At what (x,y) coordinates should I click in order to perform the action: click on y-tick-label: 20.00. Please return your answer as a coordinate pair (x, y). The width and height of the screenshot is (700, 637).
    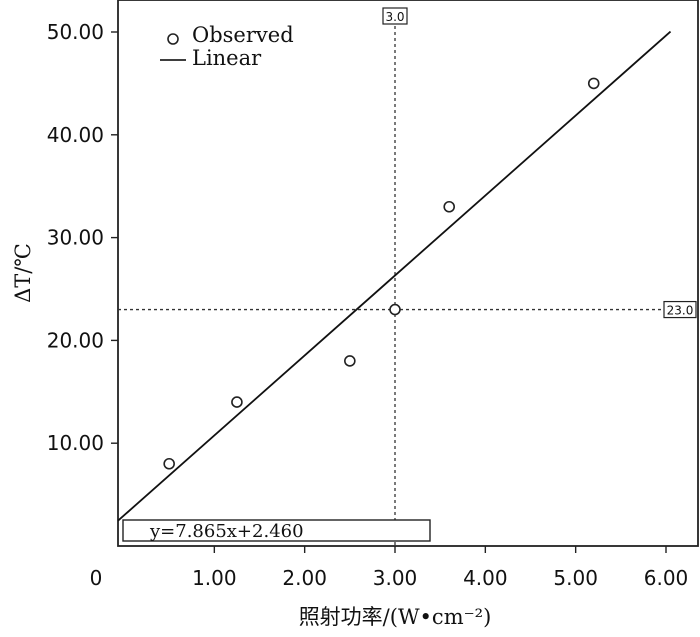
    Looking at the image, I should click on (75, 340).